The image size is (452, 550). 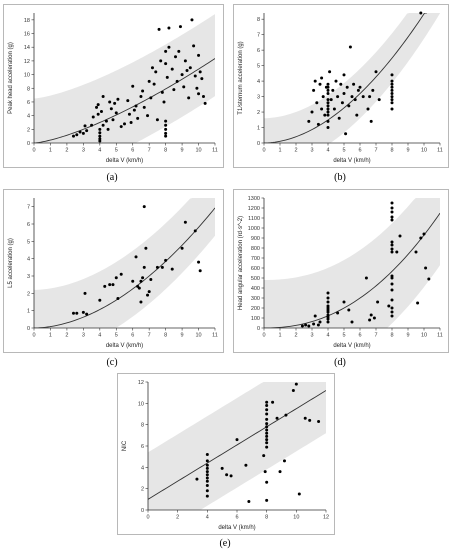 What do you see at coordinates (142, 490) in the screenshot?
I see `y-tick-label: 2` at bounding box center [142, 490].